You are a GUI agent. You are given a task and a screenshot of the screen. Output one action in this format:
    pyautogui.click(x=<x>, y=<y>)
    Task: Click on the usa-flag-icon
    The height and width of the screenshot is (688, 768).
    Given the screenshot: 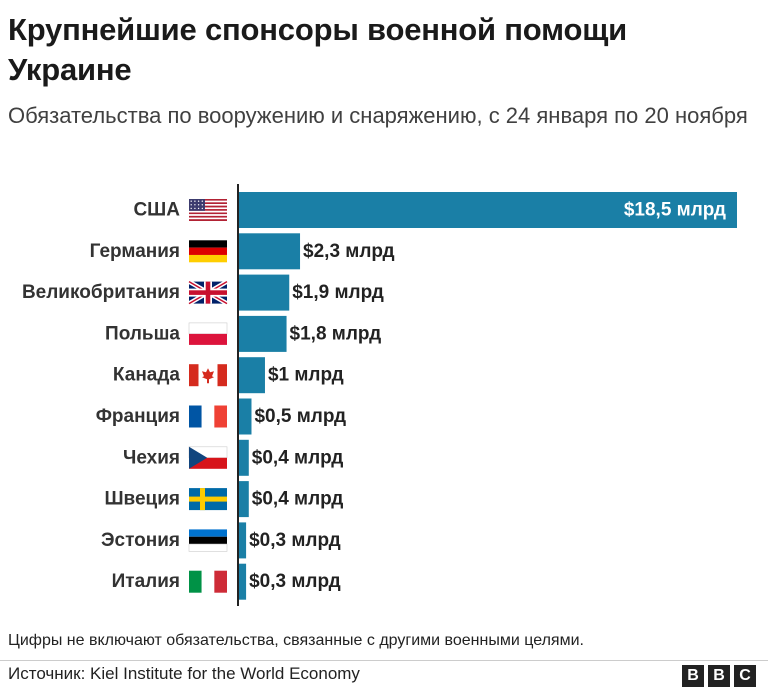 What is the action you would take?
    pyautogui.click(x=208, y=210)
    